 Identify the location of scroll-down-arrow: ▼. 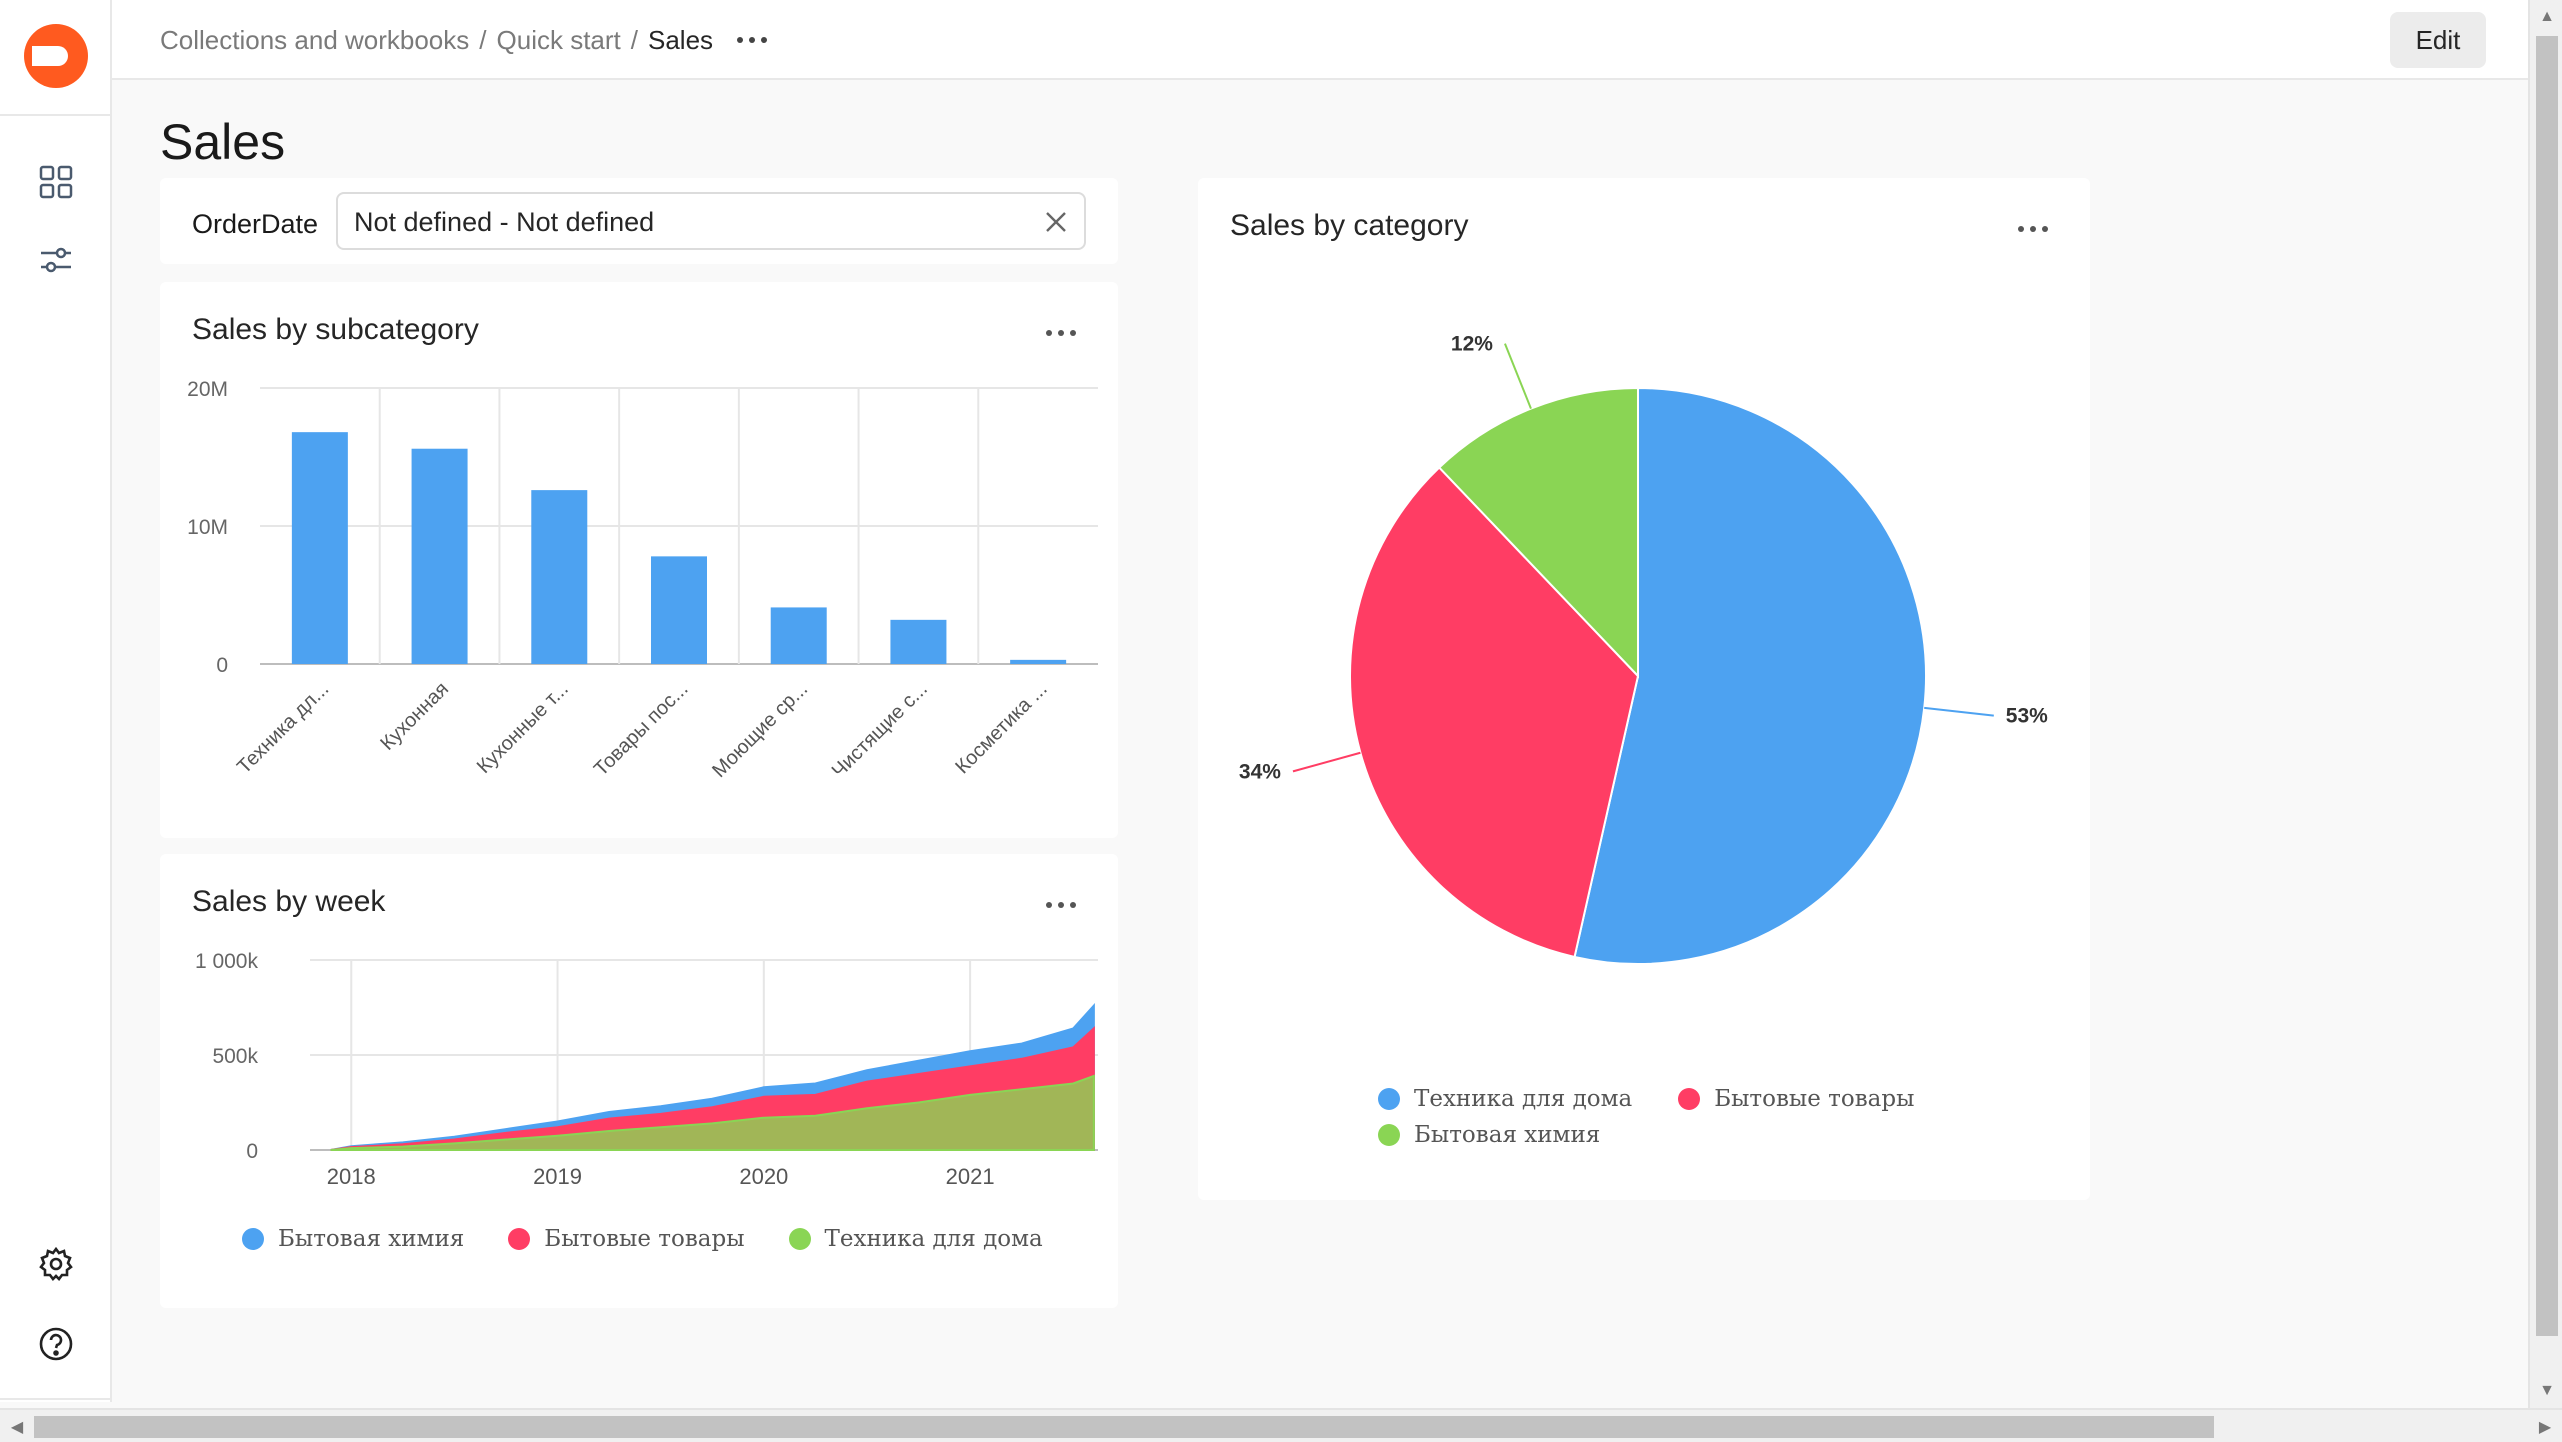
(2547, 1390).